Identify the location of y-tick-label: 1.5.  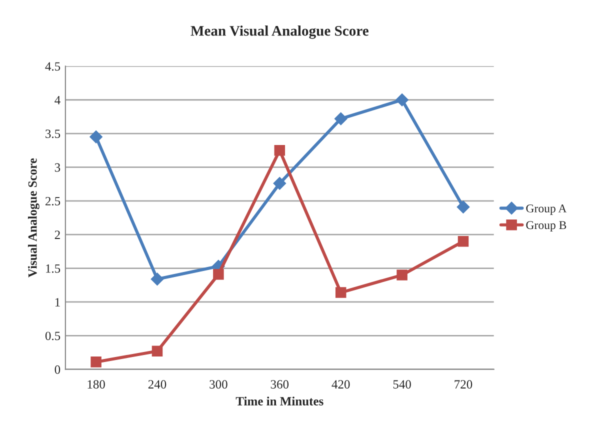
(53, 268).